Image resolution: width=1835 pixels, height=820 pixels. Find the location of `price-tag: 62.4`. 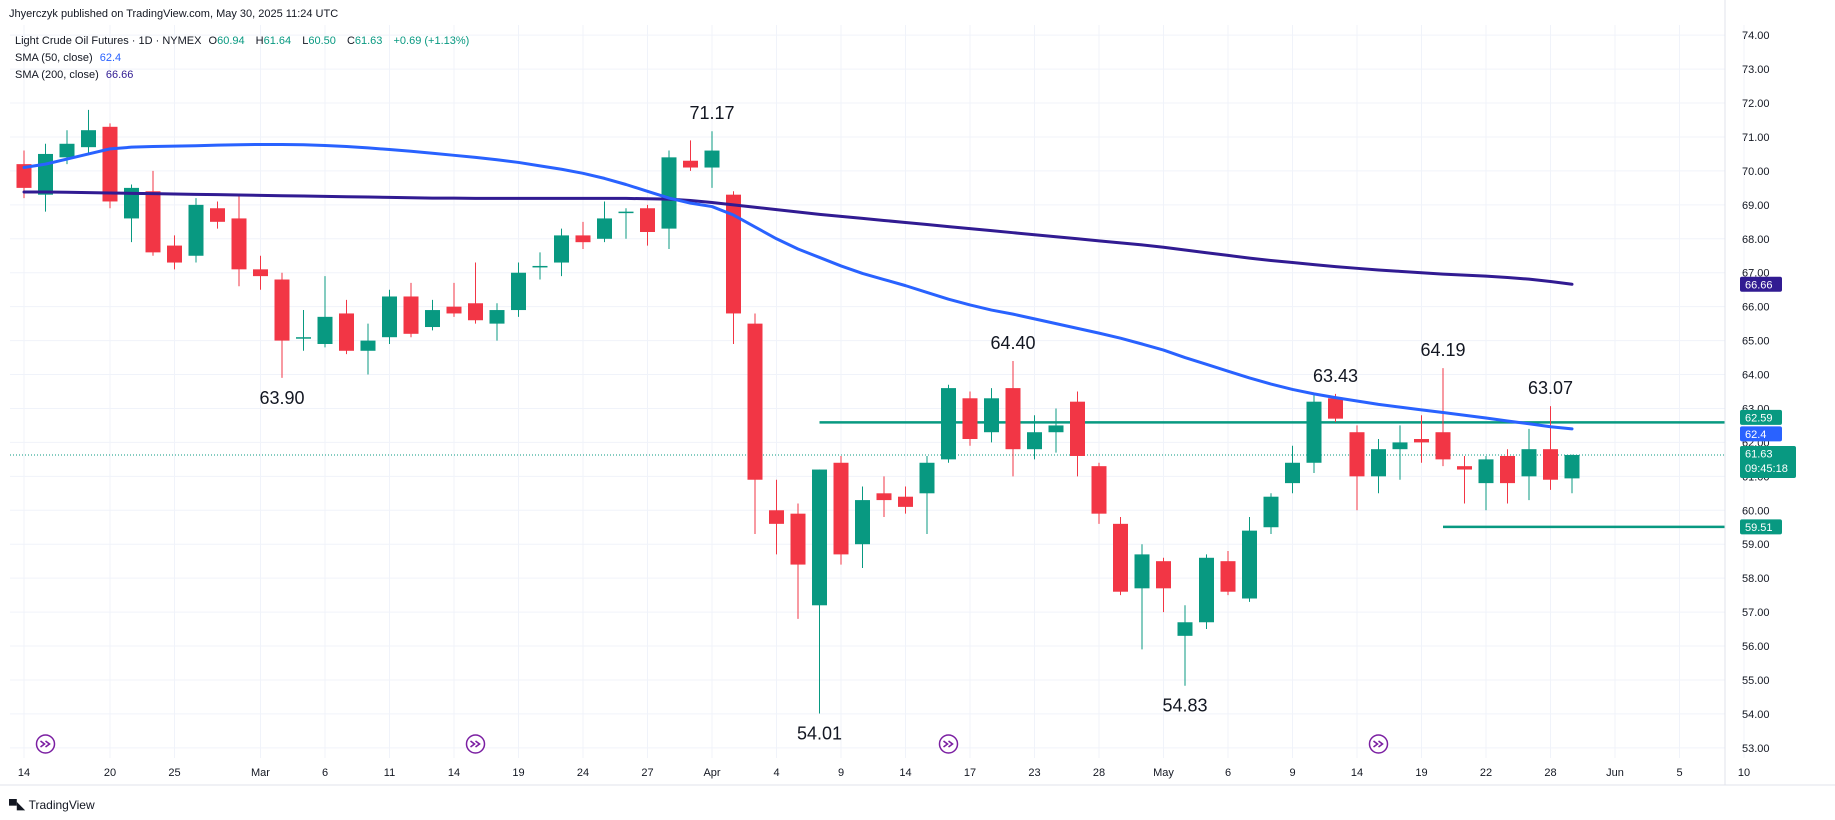

price-tag: 62.4 is located at coordinates (1761, 434).